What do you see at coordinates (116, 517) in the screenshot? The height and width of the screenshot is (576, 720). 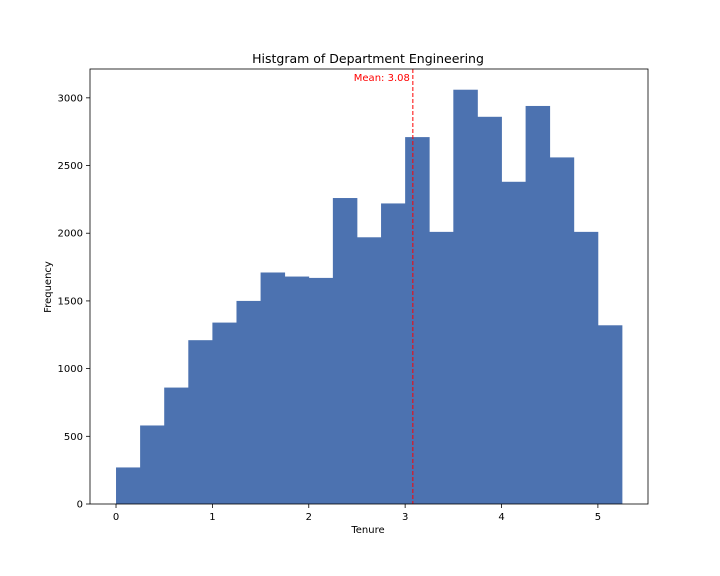 I see `x-tick-label: 0` at bounding box center [116, 517].